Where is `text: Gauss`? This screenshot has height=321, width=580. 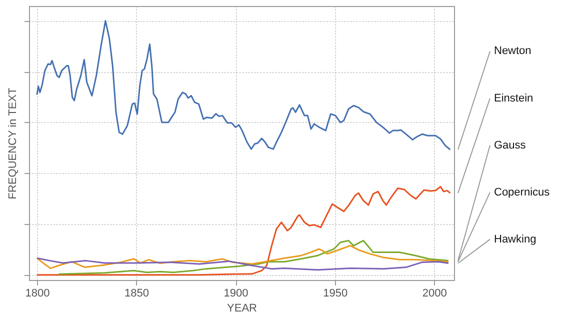 text: Gauss is located at coordinates (510, 145).